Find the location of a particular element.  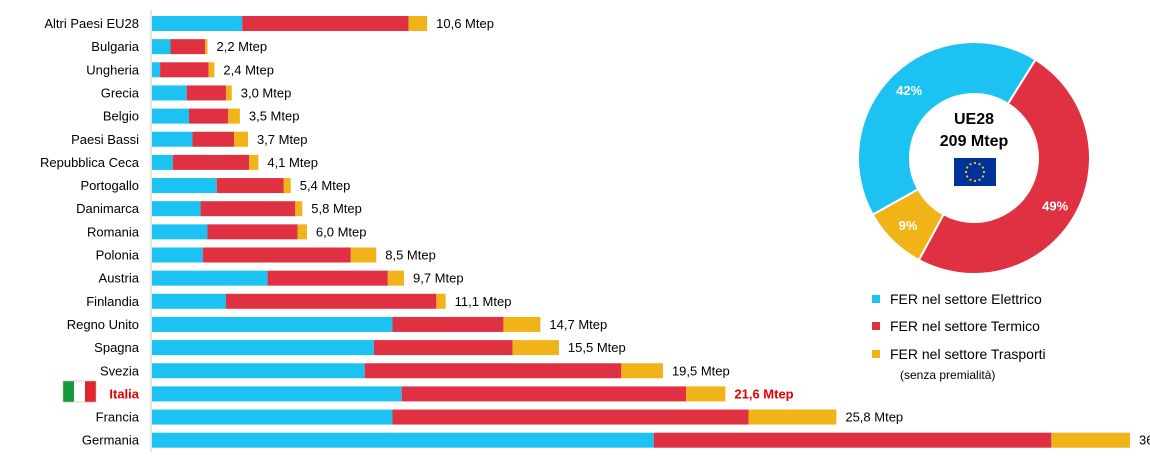

donut-label-elettrico: 42% is located at coordinates (909, 90).